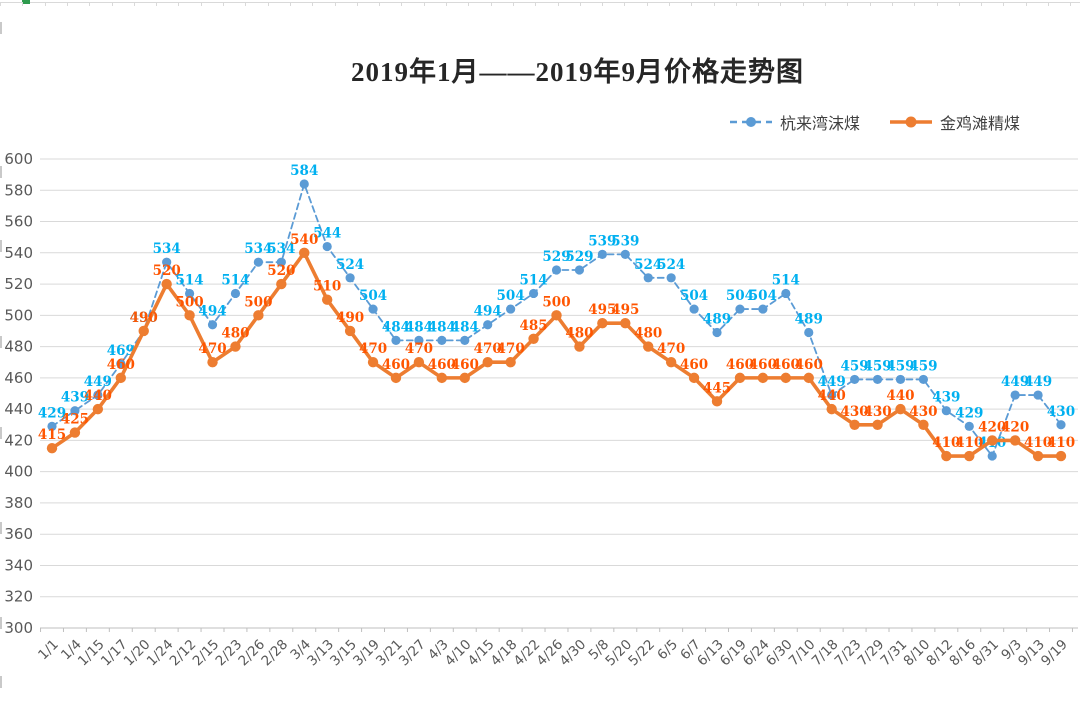 The height and width of the screenshot is (702, 1080). What do you see at coordinates (18, 597) in the screenshot?
I see `y-tick-label: 320` at bounding box center [18, 597].